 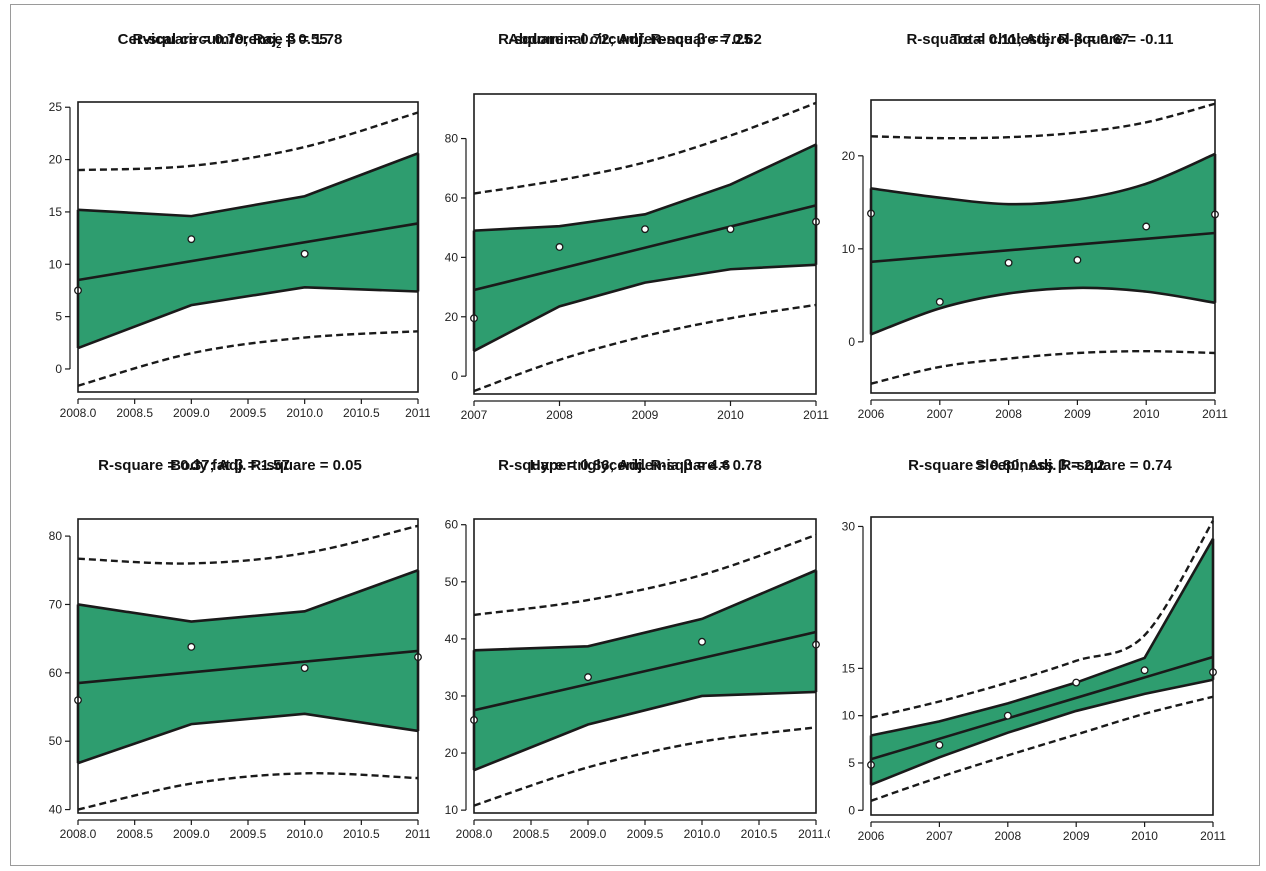 I want to click on subtitle-text: R-square = 0.37; Adj. R-square = 0.05, so click(x=230, y=465).